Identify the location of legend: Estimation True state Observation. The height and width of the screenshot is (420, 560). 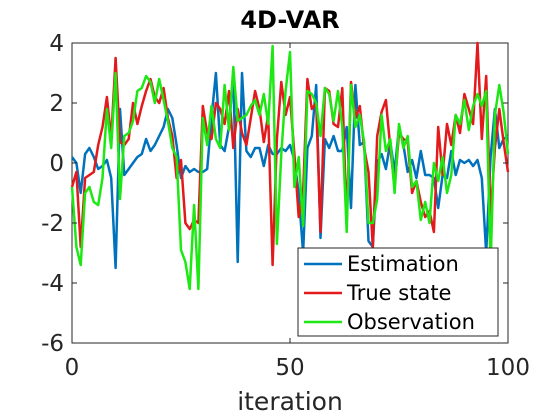
(398, 292).